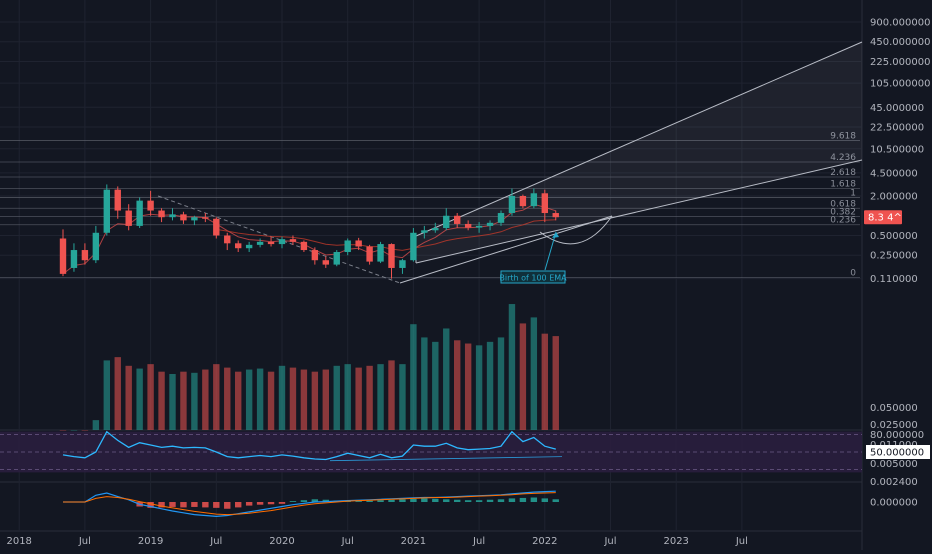  What do you see at coordinates (900, 62) in the screenshot?
I see `y-tick-label: 225.000000` at bounding box center [900, 62].